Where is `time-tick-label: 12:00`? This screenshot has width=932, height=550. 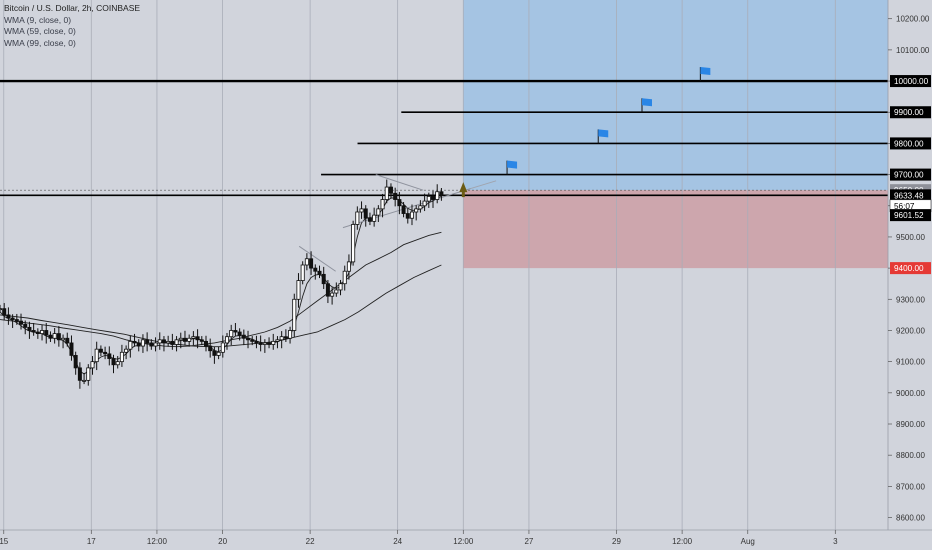
time-tick-label: 12:00 is located at coordinates (157, 541).